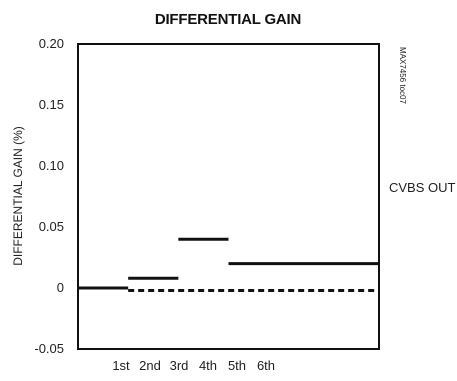 Image resolution: width=457 pixels, height=381 pixels. What do you see at coordinates (49, 196) in the screenshot?
I see `y-axis: 0.20 0.15 0.10 0.05 0 -0.05` at bounding box center [49, 196].